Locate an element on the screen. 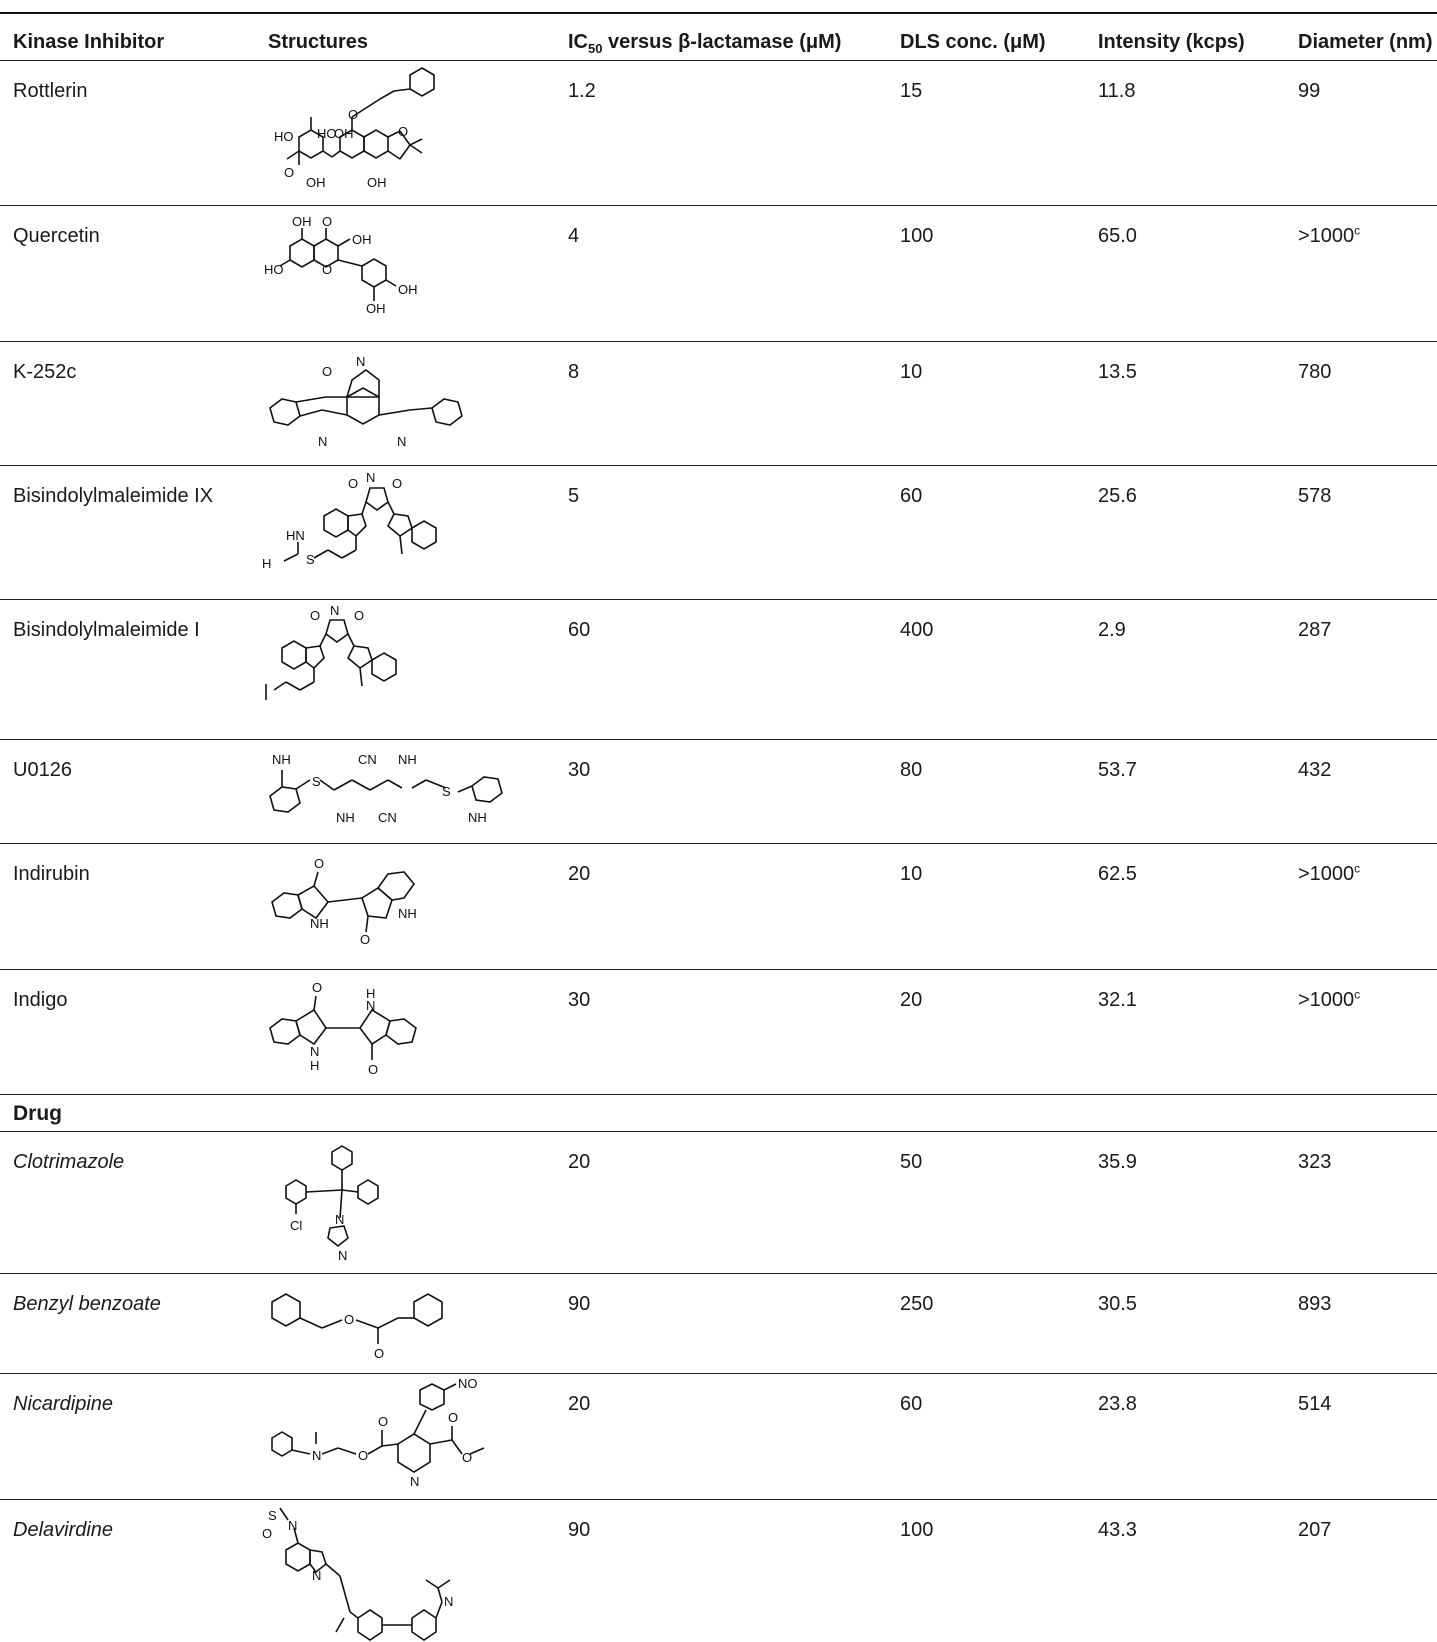  section-heading-row: Drug is located at coordinates (718, 1113).